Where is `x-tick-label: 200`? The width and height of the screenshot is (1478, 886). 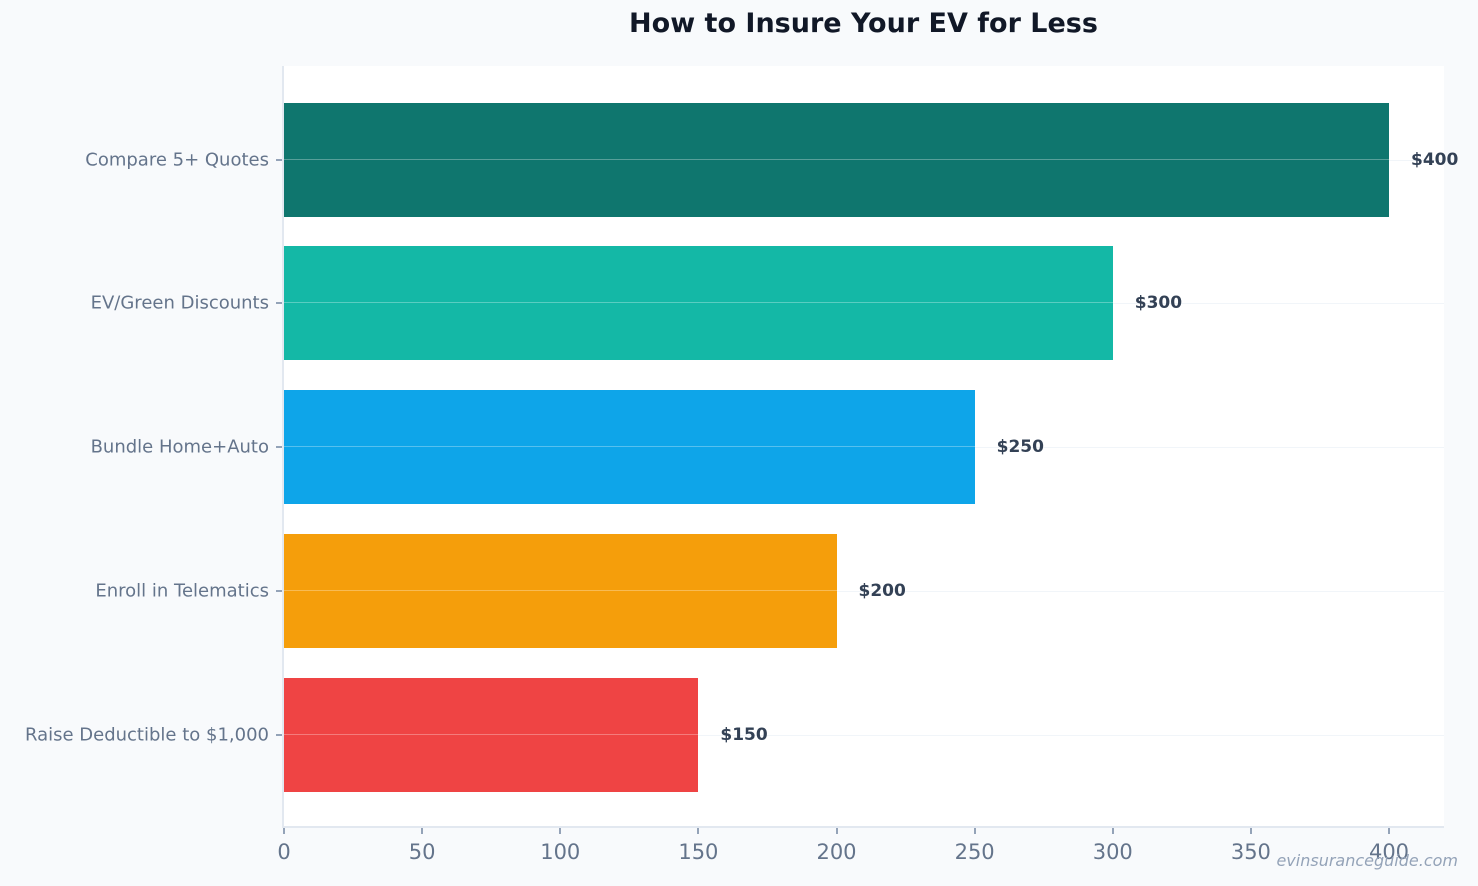 x-tick-label: 200 is located at coordinates (836, 852).